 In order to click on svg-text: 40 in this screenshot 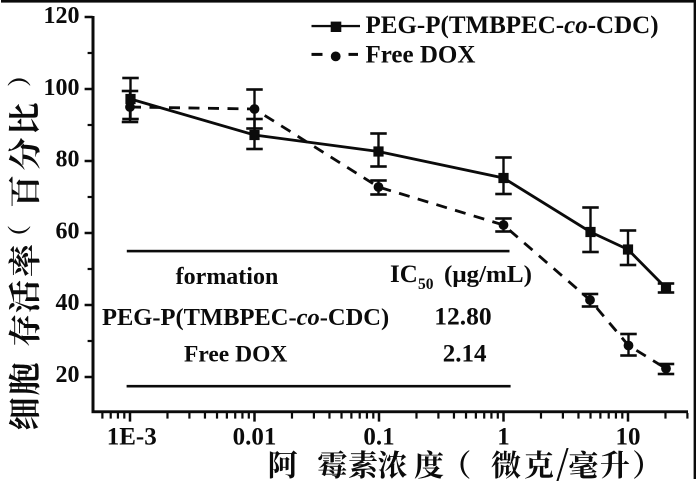, I will do `click(68, 303)`.